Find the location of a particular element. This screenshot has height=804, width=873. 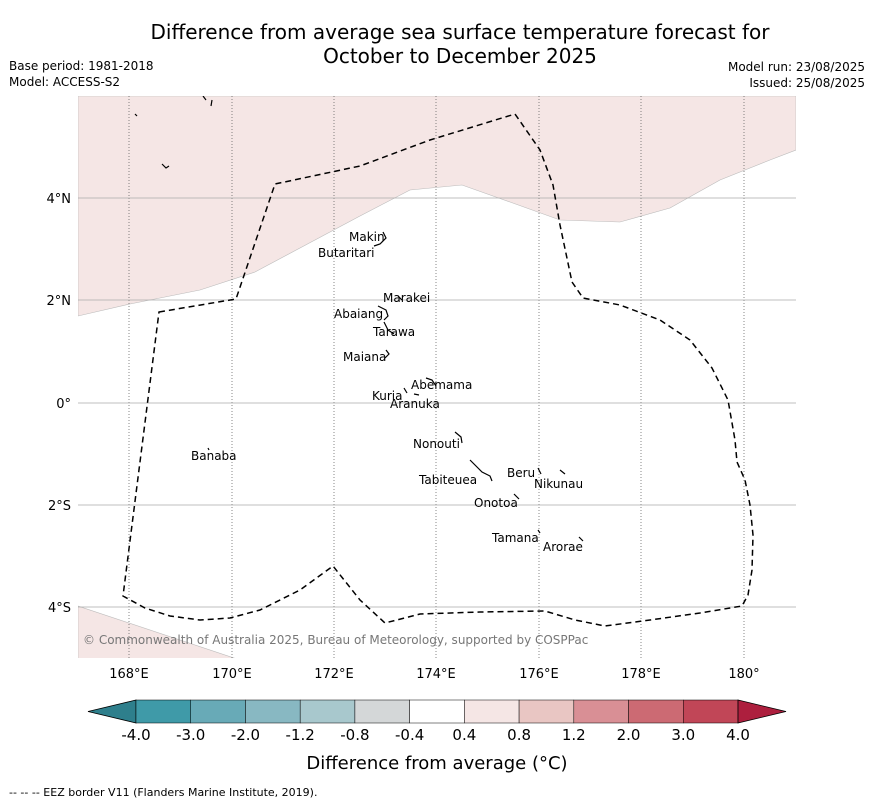

latitude-label: 2°N is located at coordinates (59, 301).